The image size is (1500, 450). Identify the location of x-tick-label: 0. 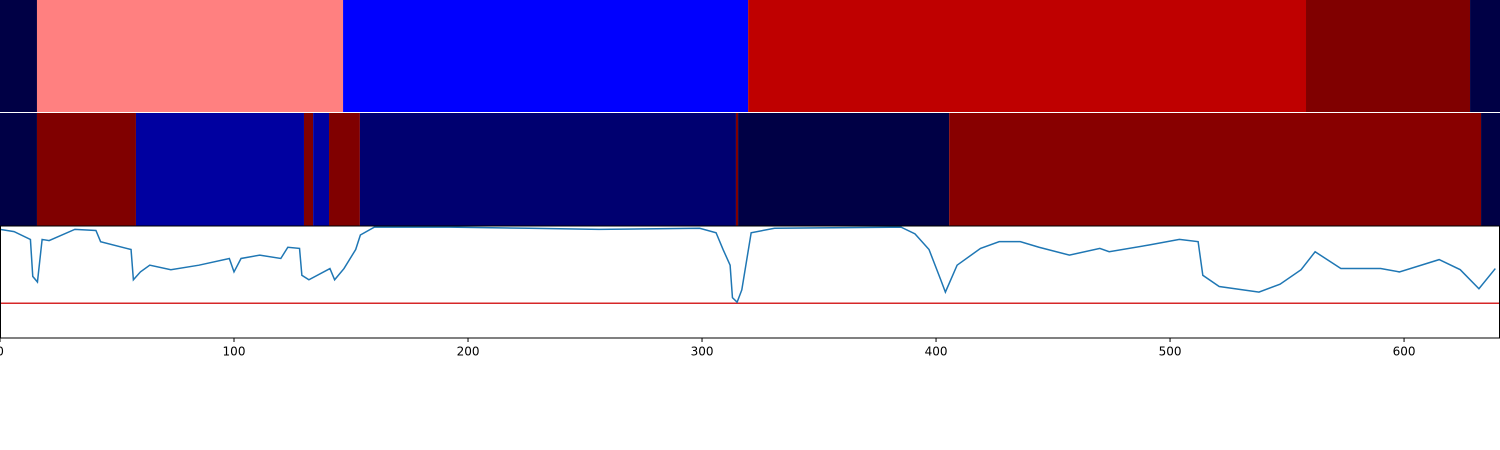
(2, 352).